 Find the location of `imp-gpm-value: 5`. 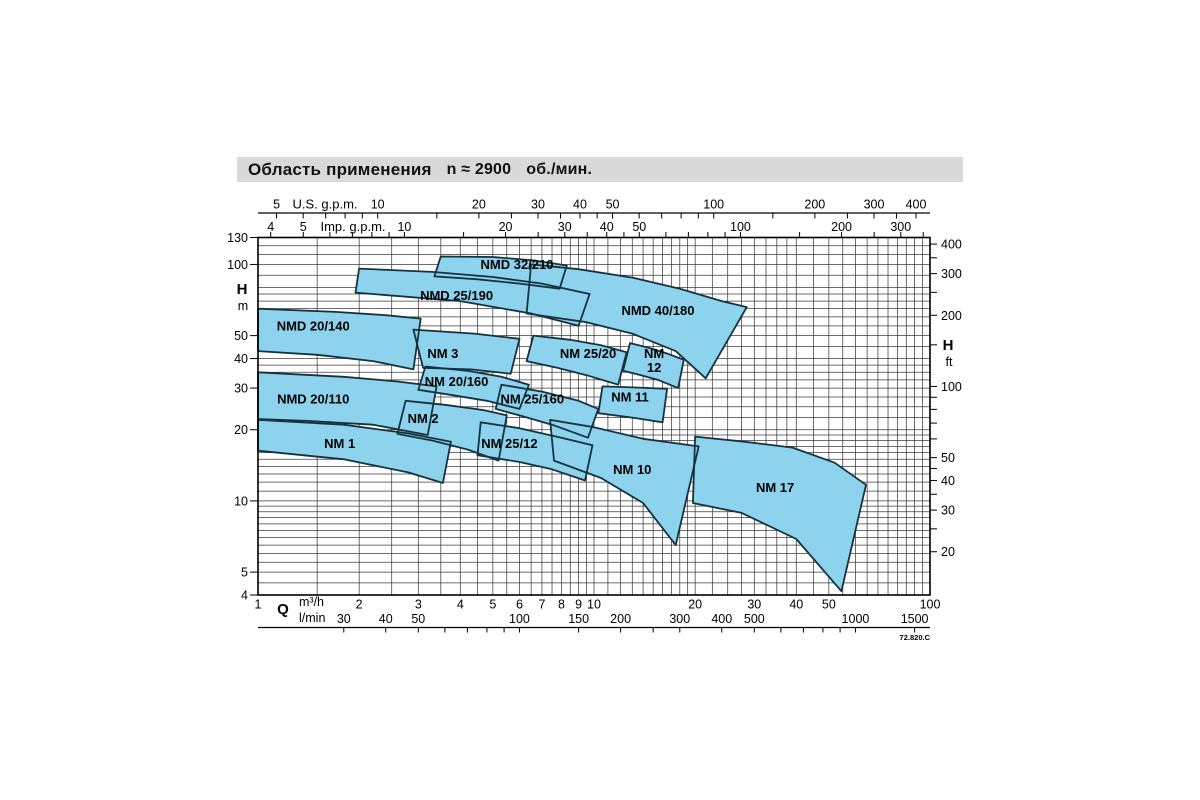

imp-gpm-value: 5 is located at coordinates (303, 227).